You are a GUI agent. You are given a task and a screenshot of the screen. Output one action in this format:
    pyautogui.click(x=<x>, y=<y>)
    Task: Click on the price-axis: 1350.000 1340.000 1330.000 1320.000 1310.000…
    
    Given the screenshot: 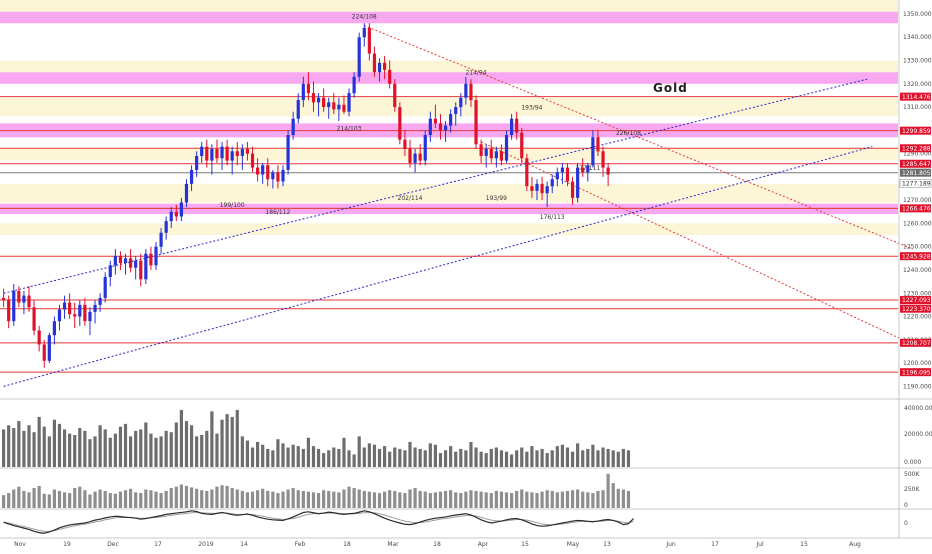 What is the action you would take?
    pyautogui.click(x=915, y=269)
    